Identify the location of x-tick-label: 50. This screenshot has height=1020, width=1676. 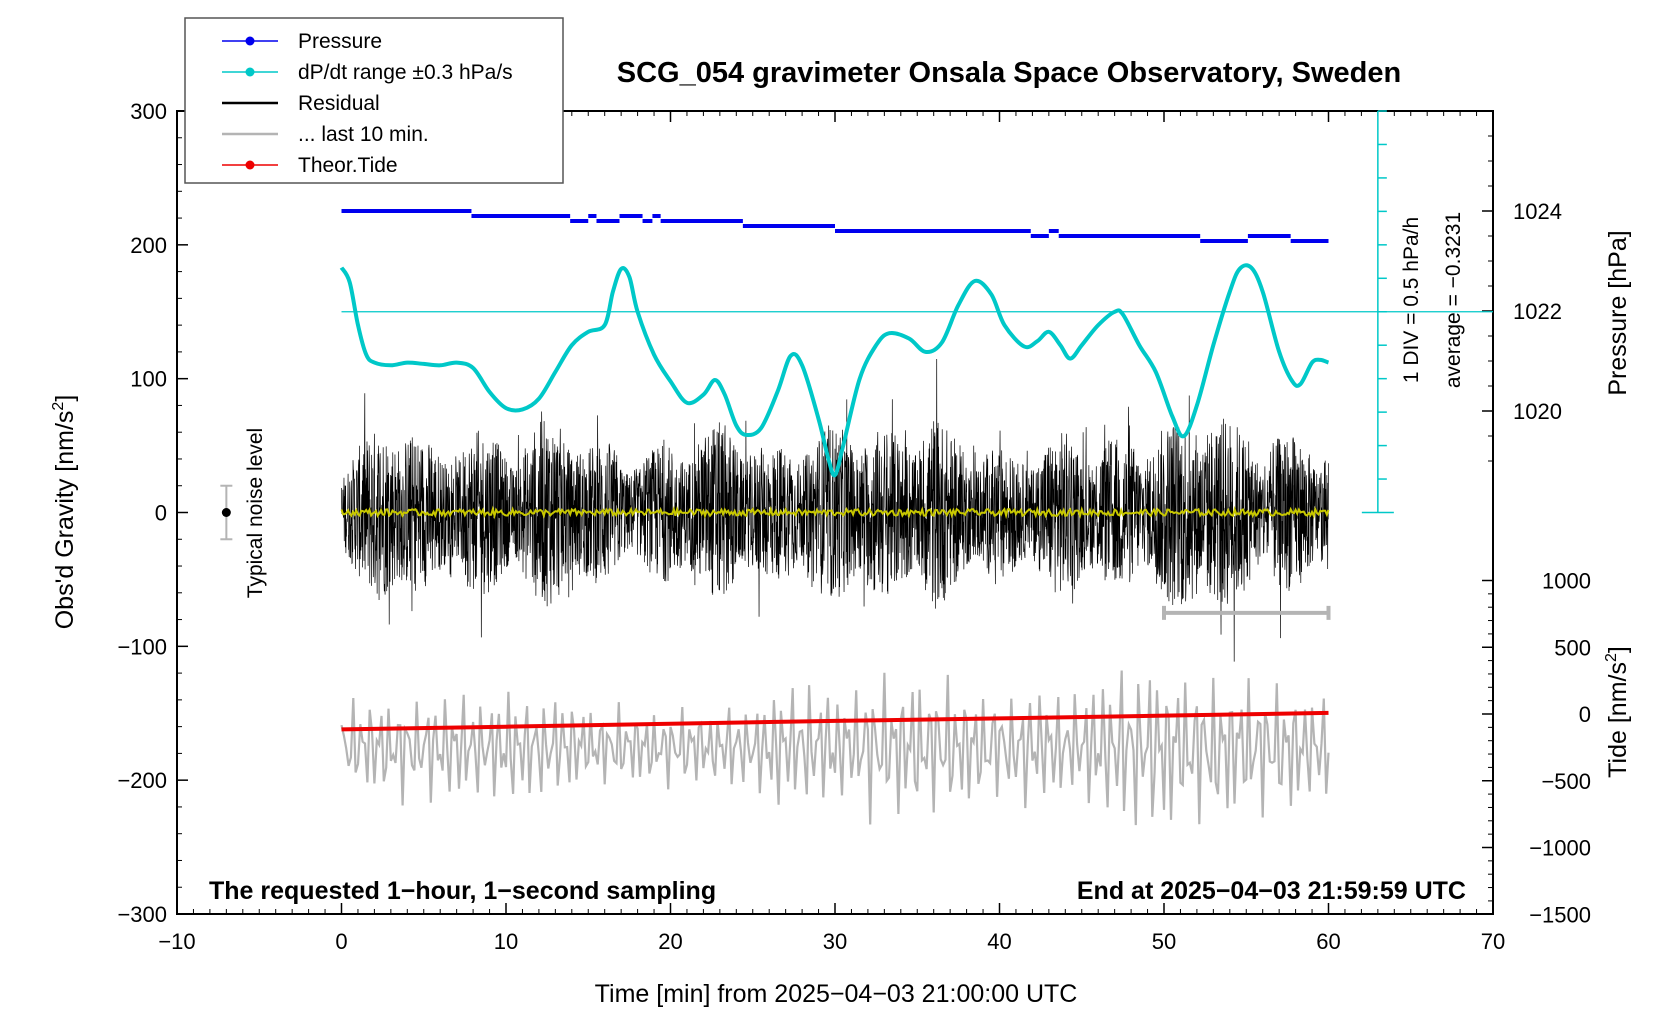
(1164, 941).